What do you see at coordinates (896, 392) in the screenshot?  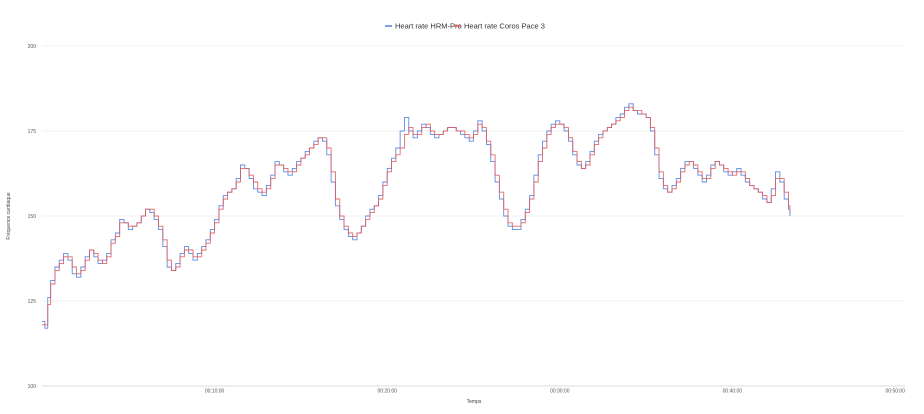 I see `x-tick-label: 00:50:00` at bounding box center [896, 392].